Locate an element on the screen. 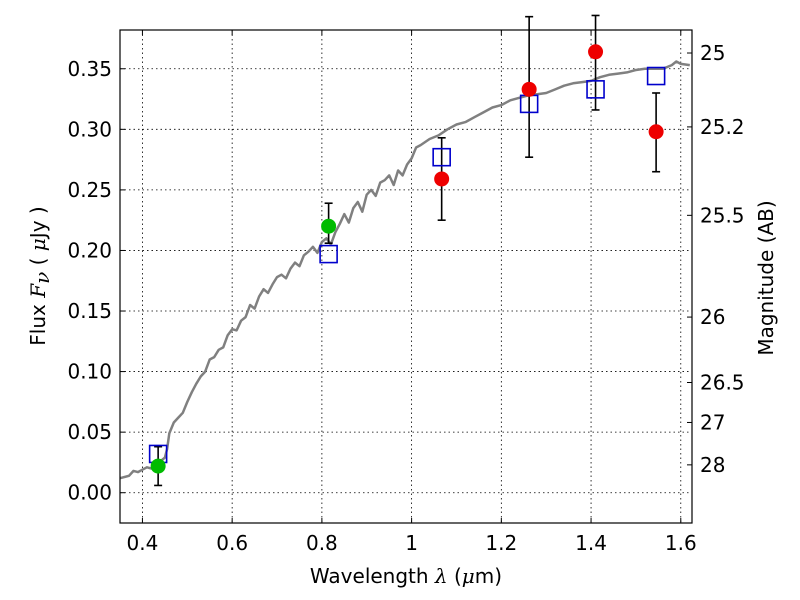 Image resolution: width=800 pixels, height=600 pixels. magnitude-axis-label: Magnitude (AB) is located at coordinates (766, 277).